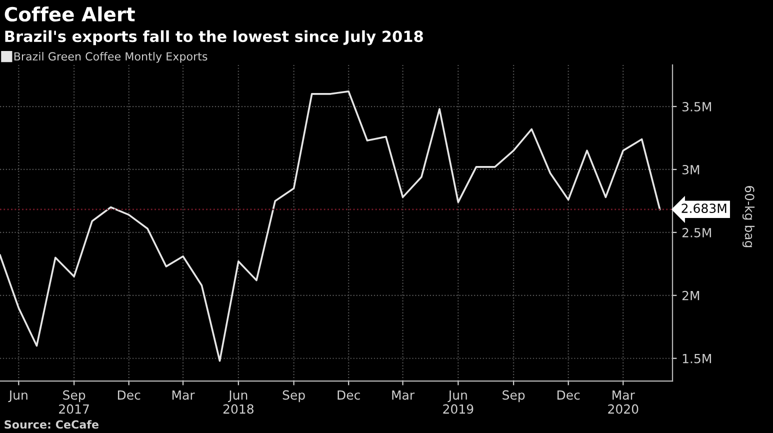 The height and width of the screenshot is (433, 773). I want to click on legend-label: Brazil Green Coffee Montly Exports, so click(111, 57).